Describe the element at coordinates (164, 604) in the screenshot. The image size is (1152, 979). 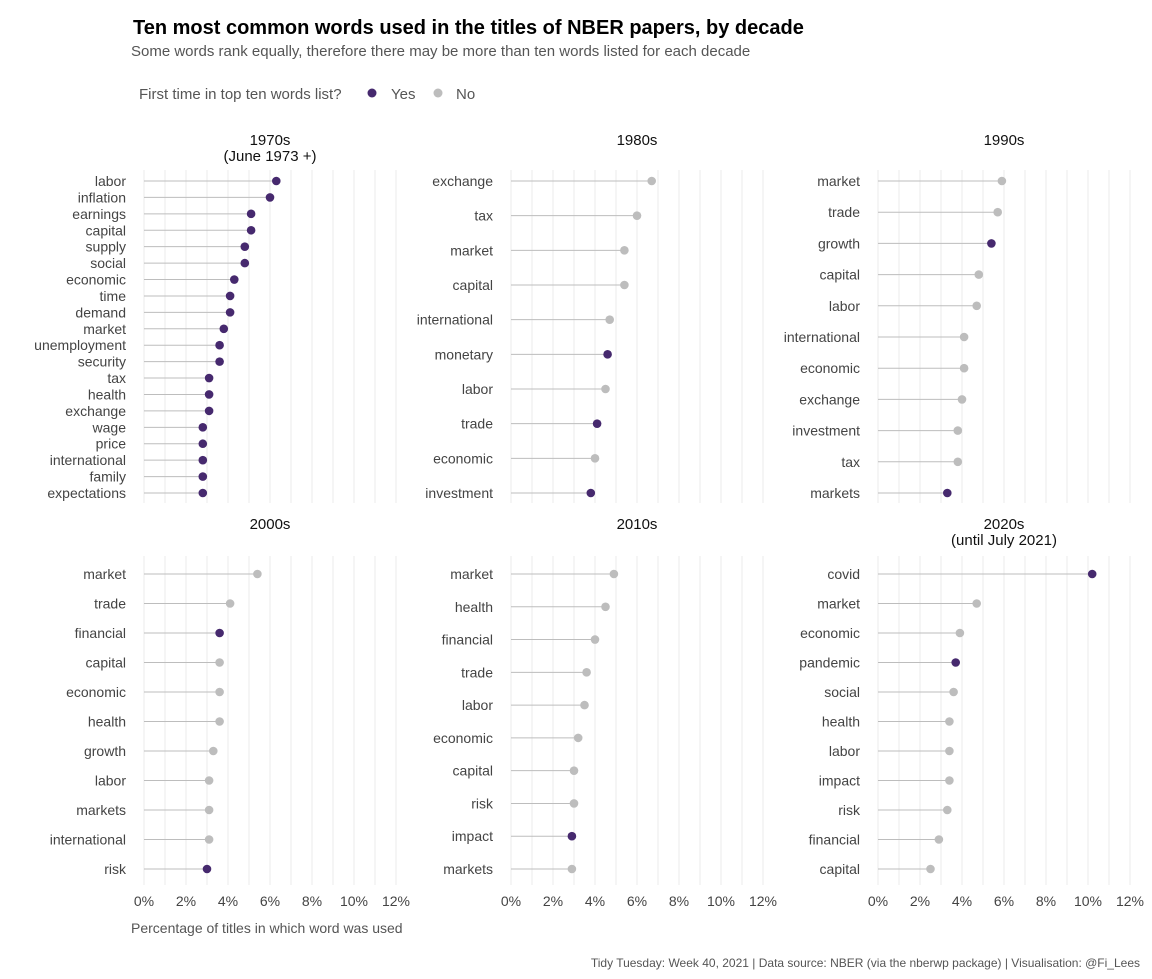
I see `lollipop-trade: trade` at that location.